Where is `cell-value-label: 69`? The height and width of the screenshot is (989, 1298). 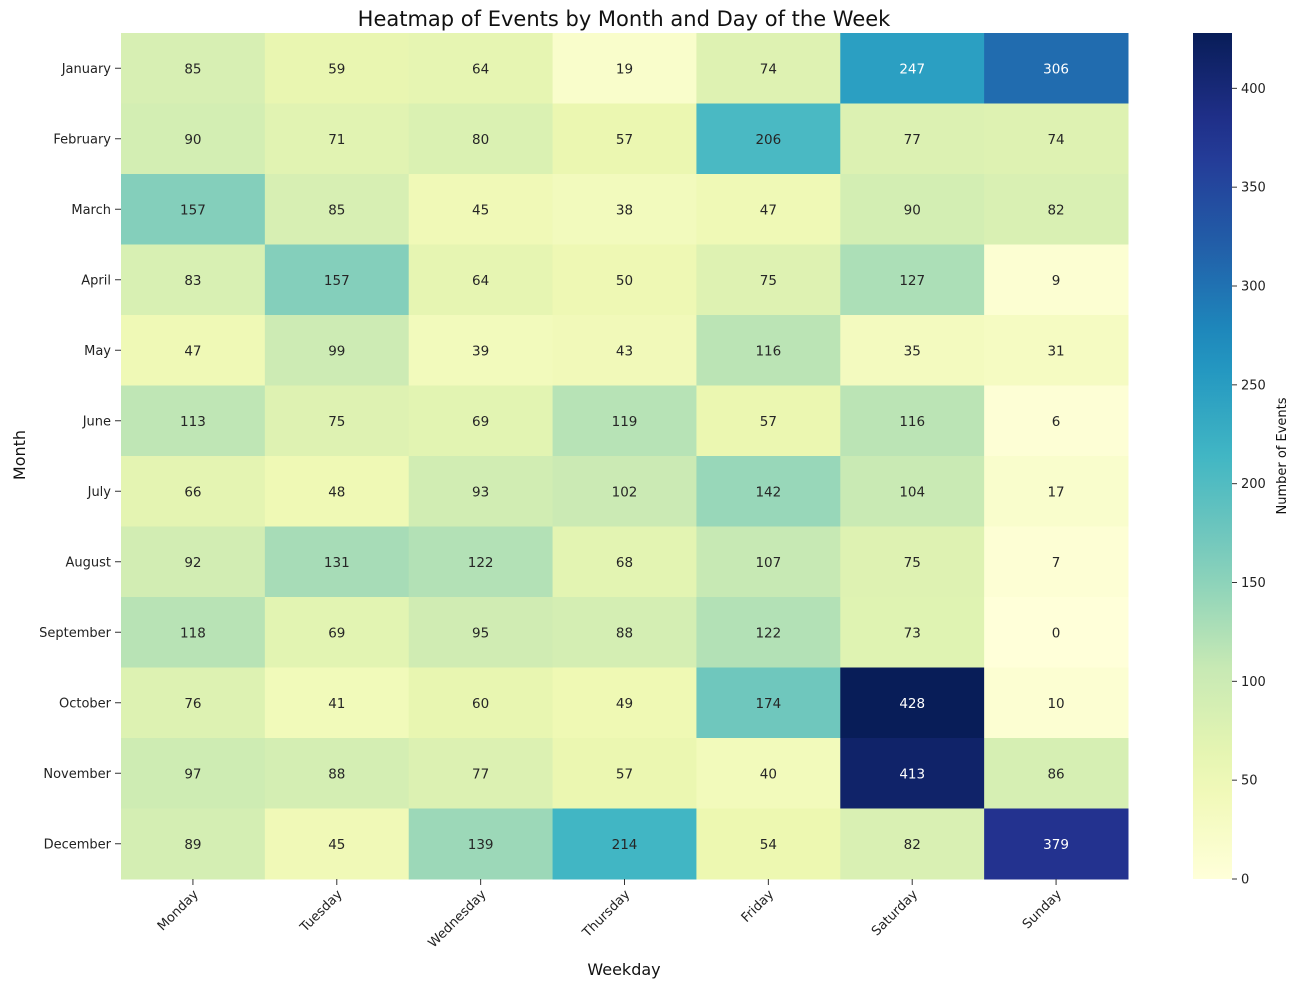 cell-value-label: 69 is located at coordinates (480, 422).